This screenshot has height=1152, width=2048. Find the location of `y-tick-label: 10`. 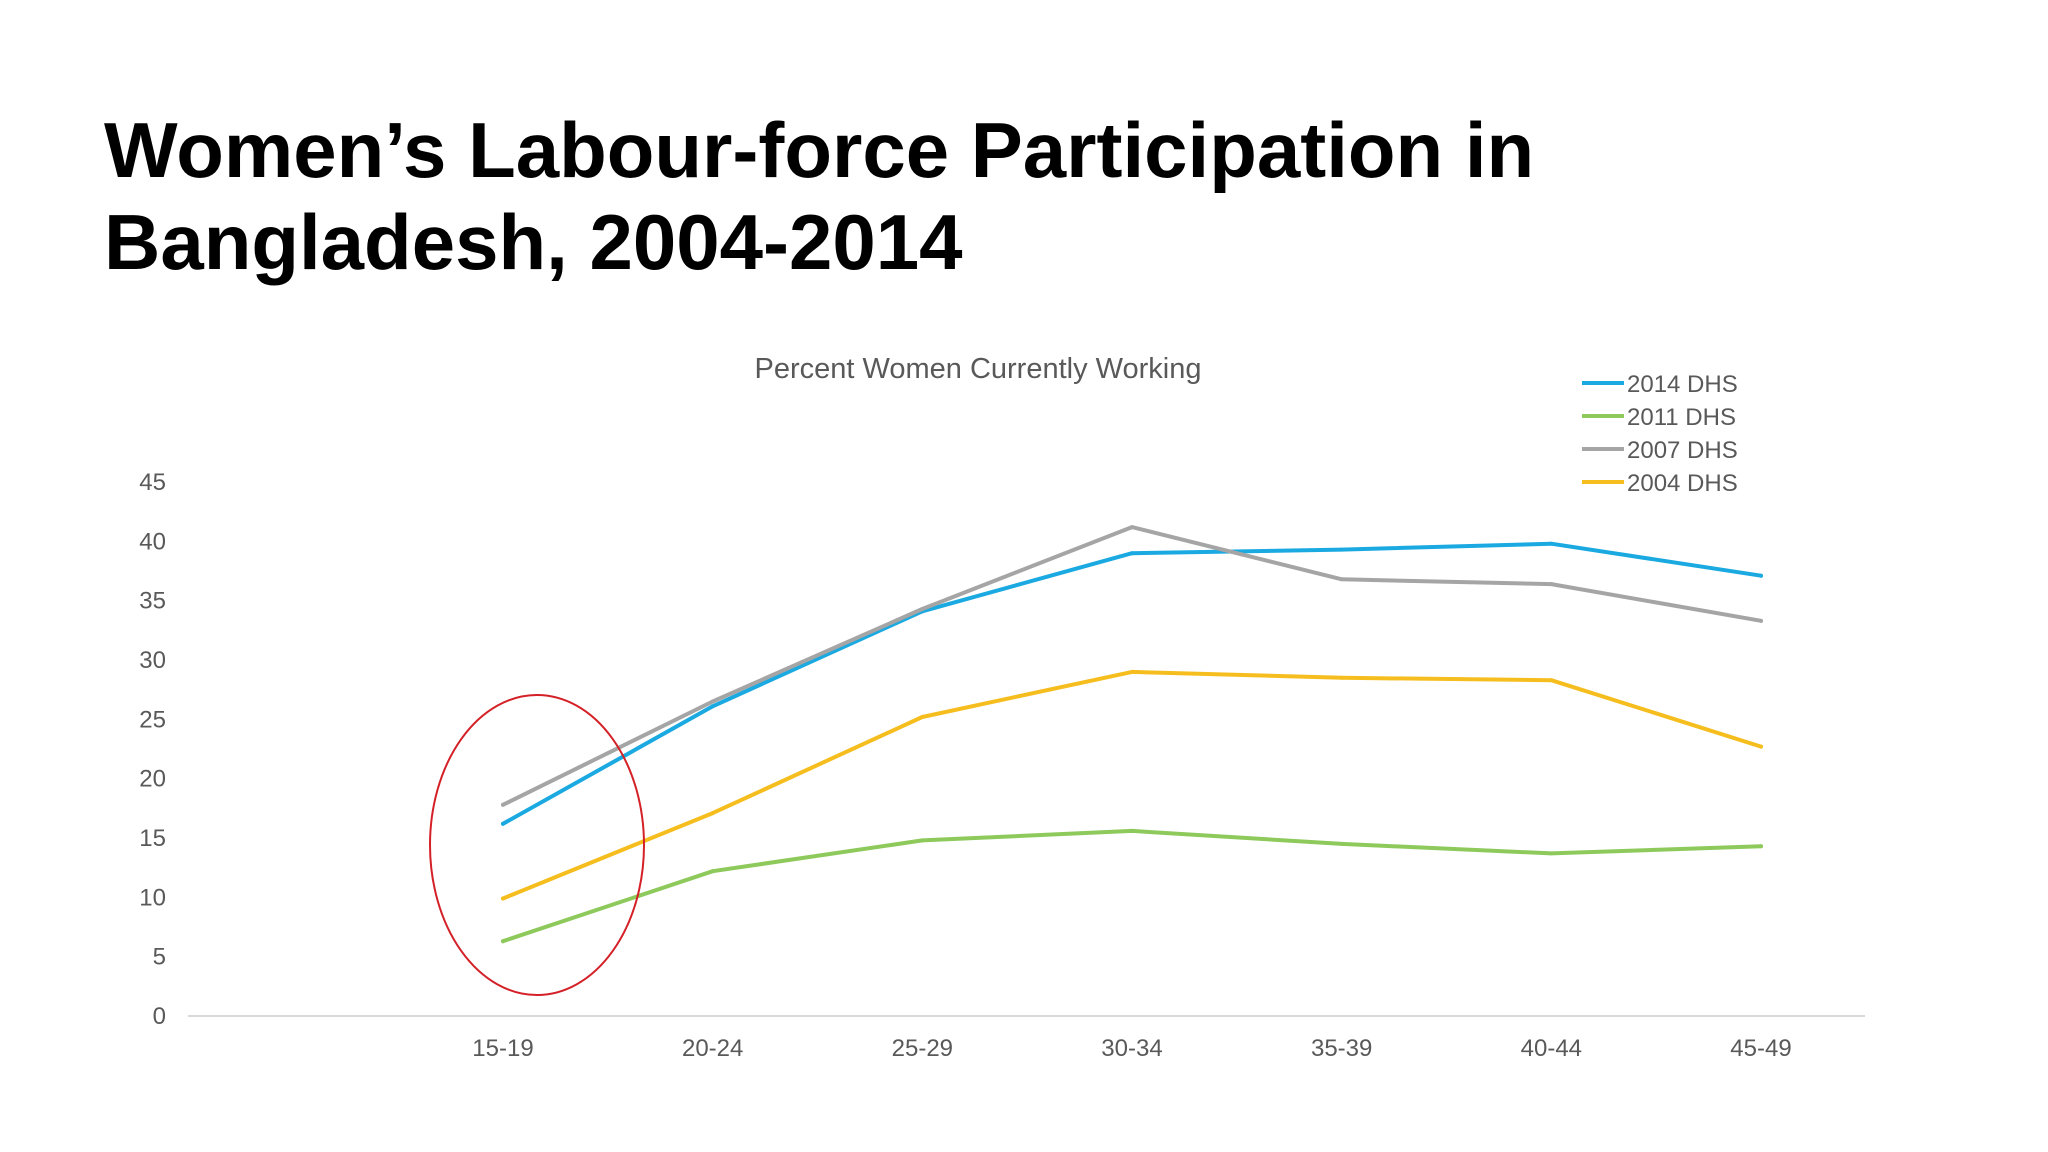

y-tick-label: 10 is located at coordinates (152, 897).